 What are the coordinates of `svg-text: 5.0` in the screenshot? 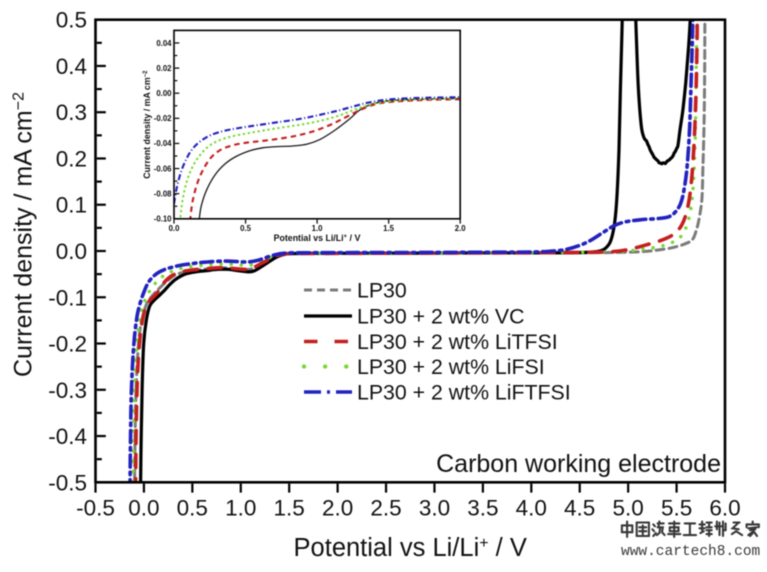 It's located at (628, 507).